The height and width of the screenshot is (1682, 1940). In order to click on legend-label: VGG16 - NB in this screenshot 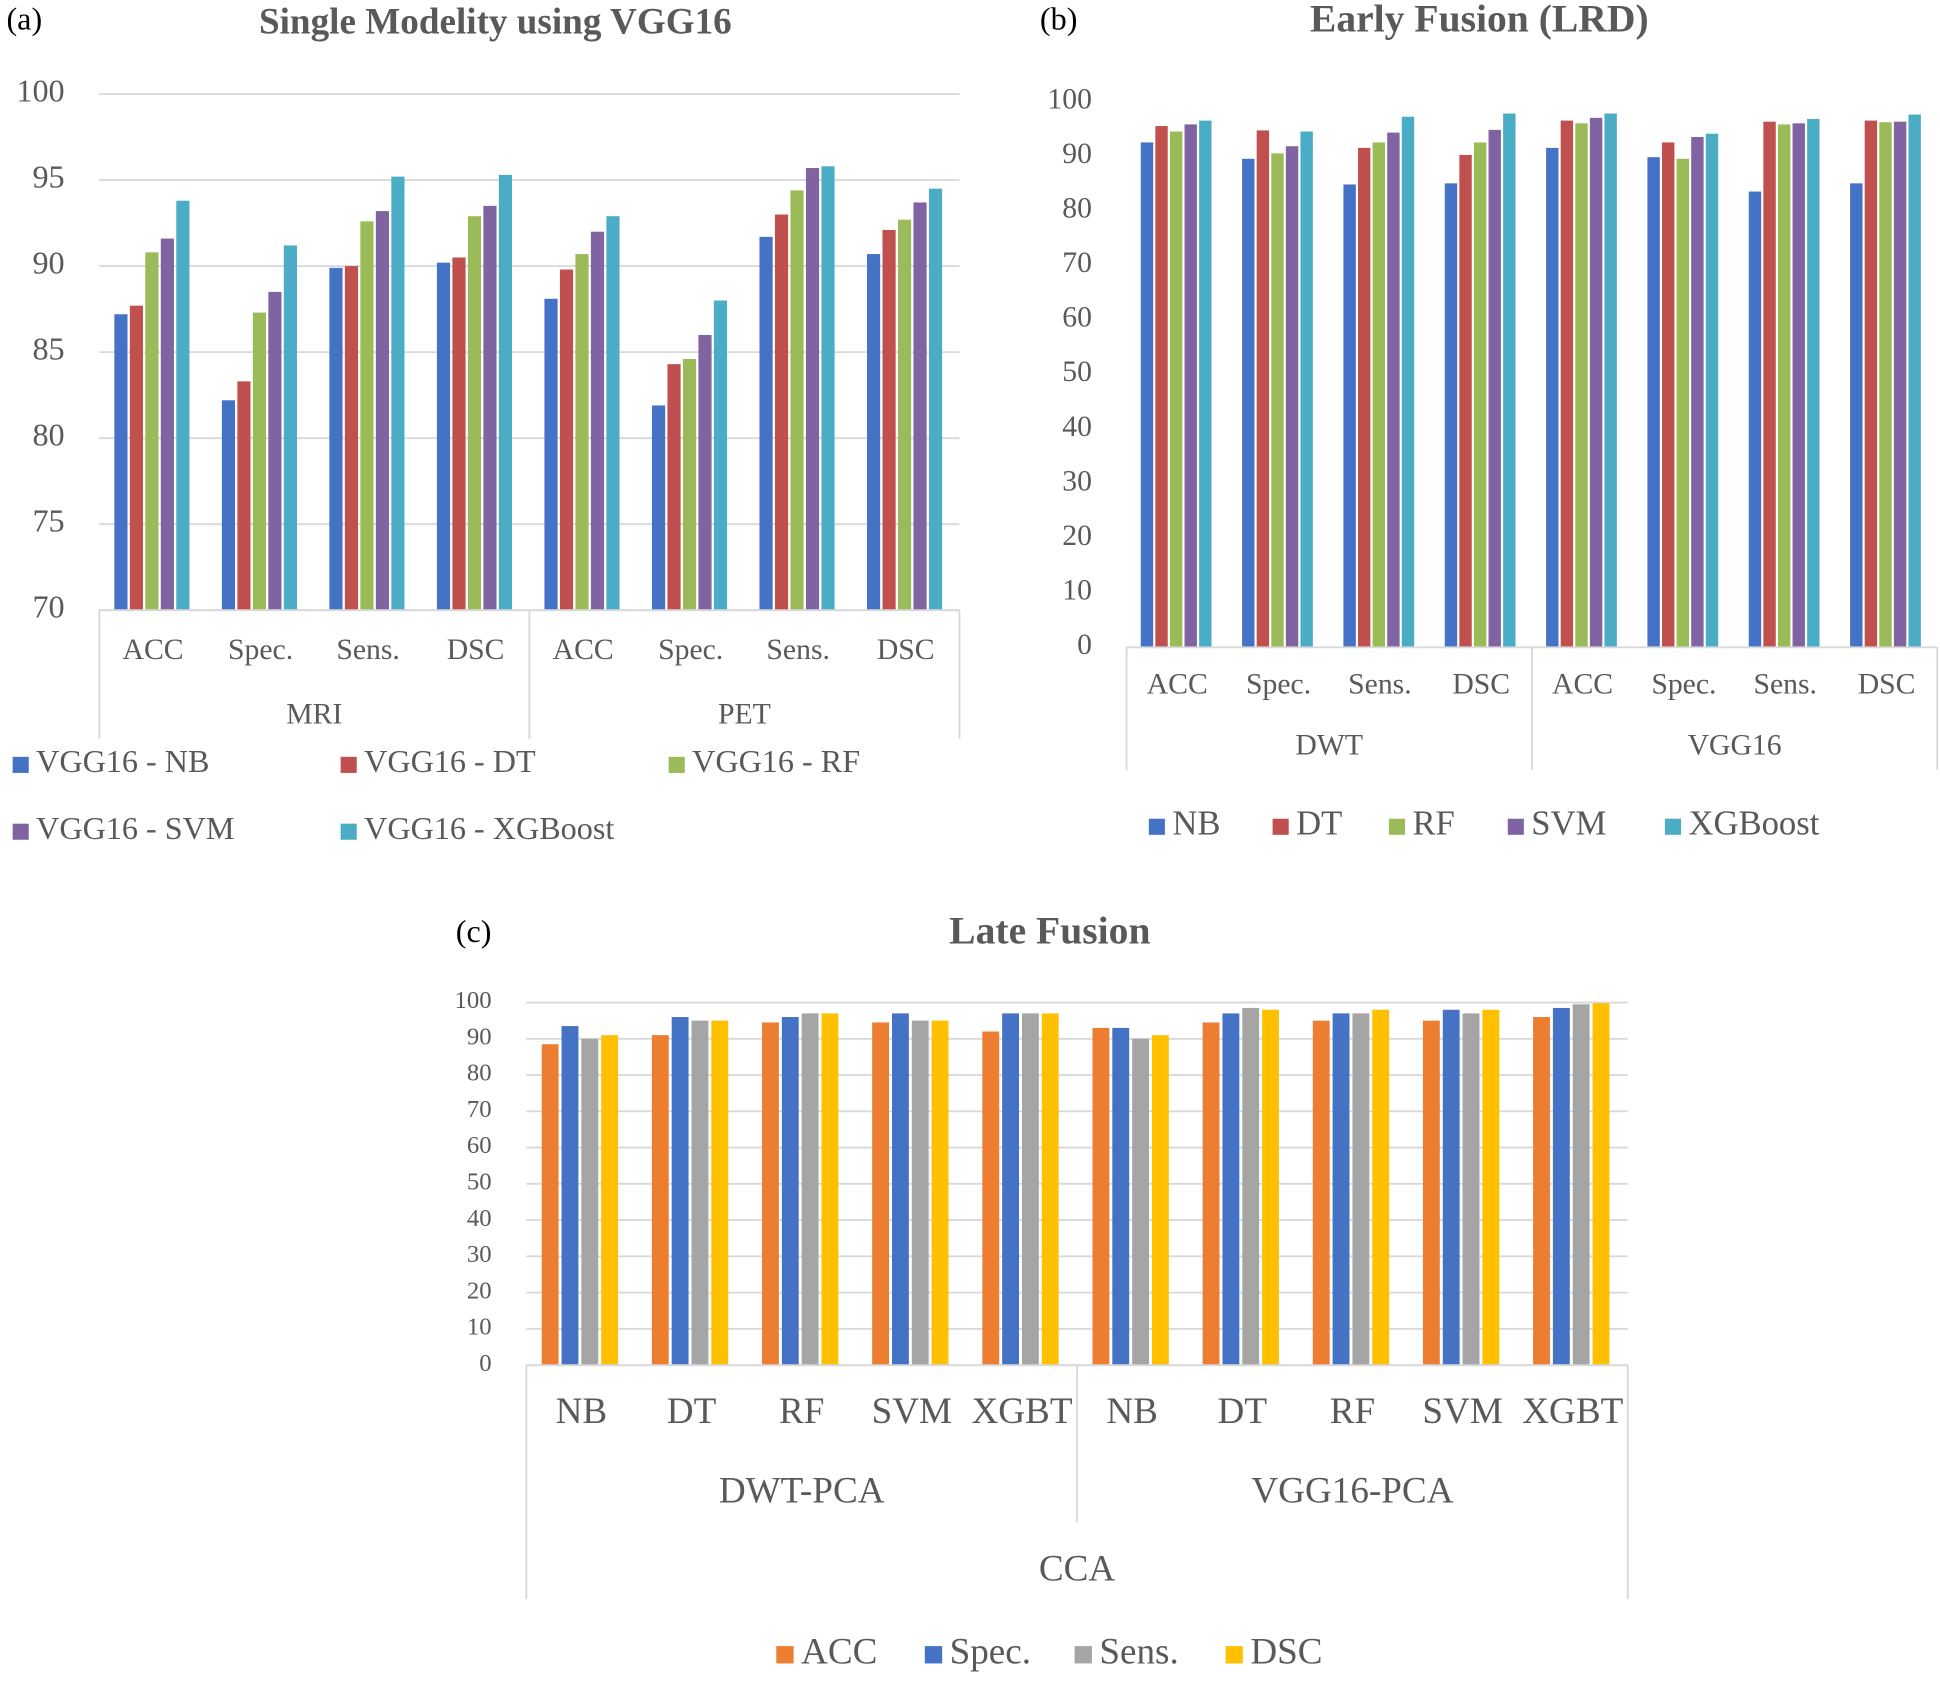, I will do `click(122, 761)`.